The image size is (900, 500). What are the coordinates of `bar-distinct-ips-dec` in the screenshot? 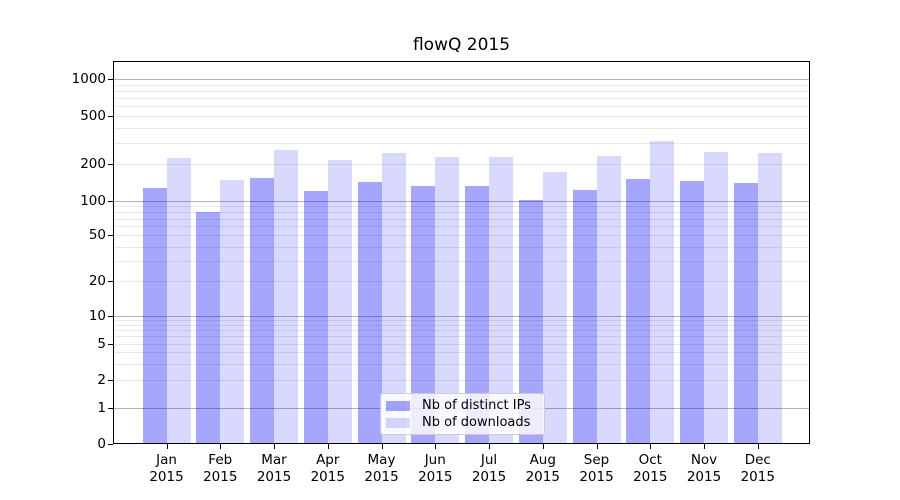 It's located at (745, 312).